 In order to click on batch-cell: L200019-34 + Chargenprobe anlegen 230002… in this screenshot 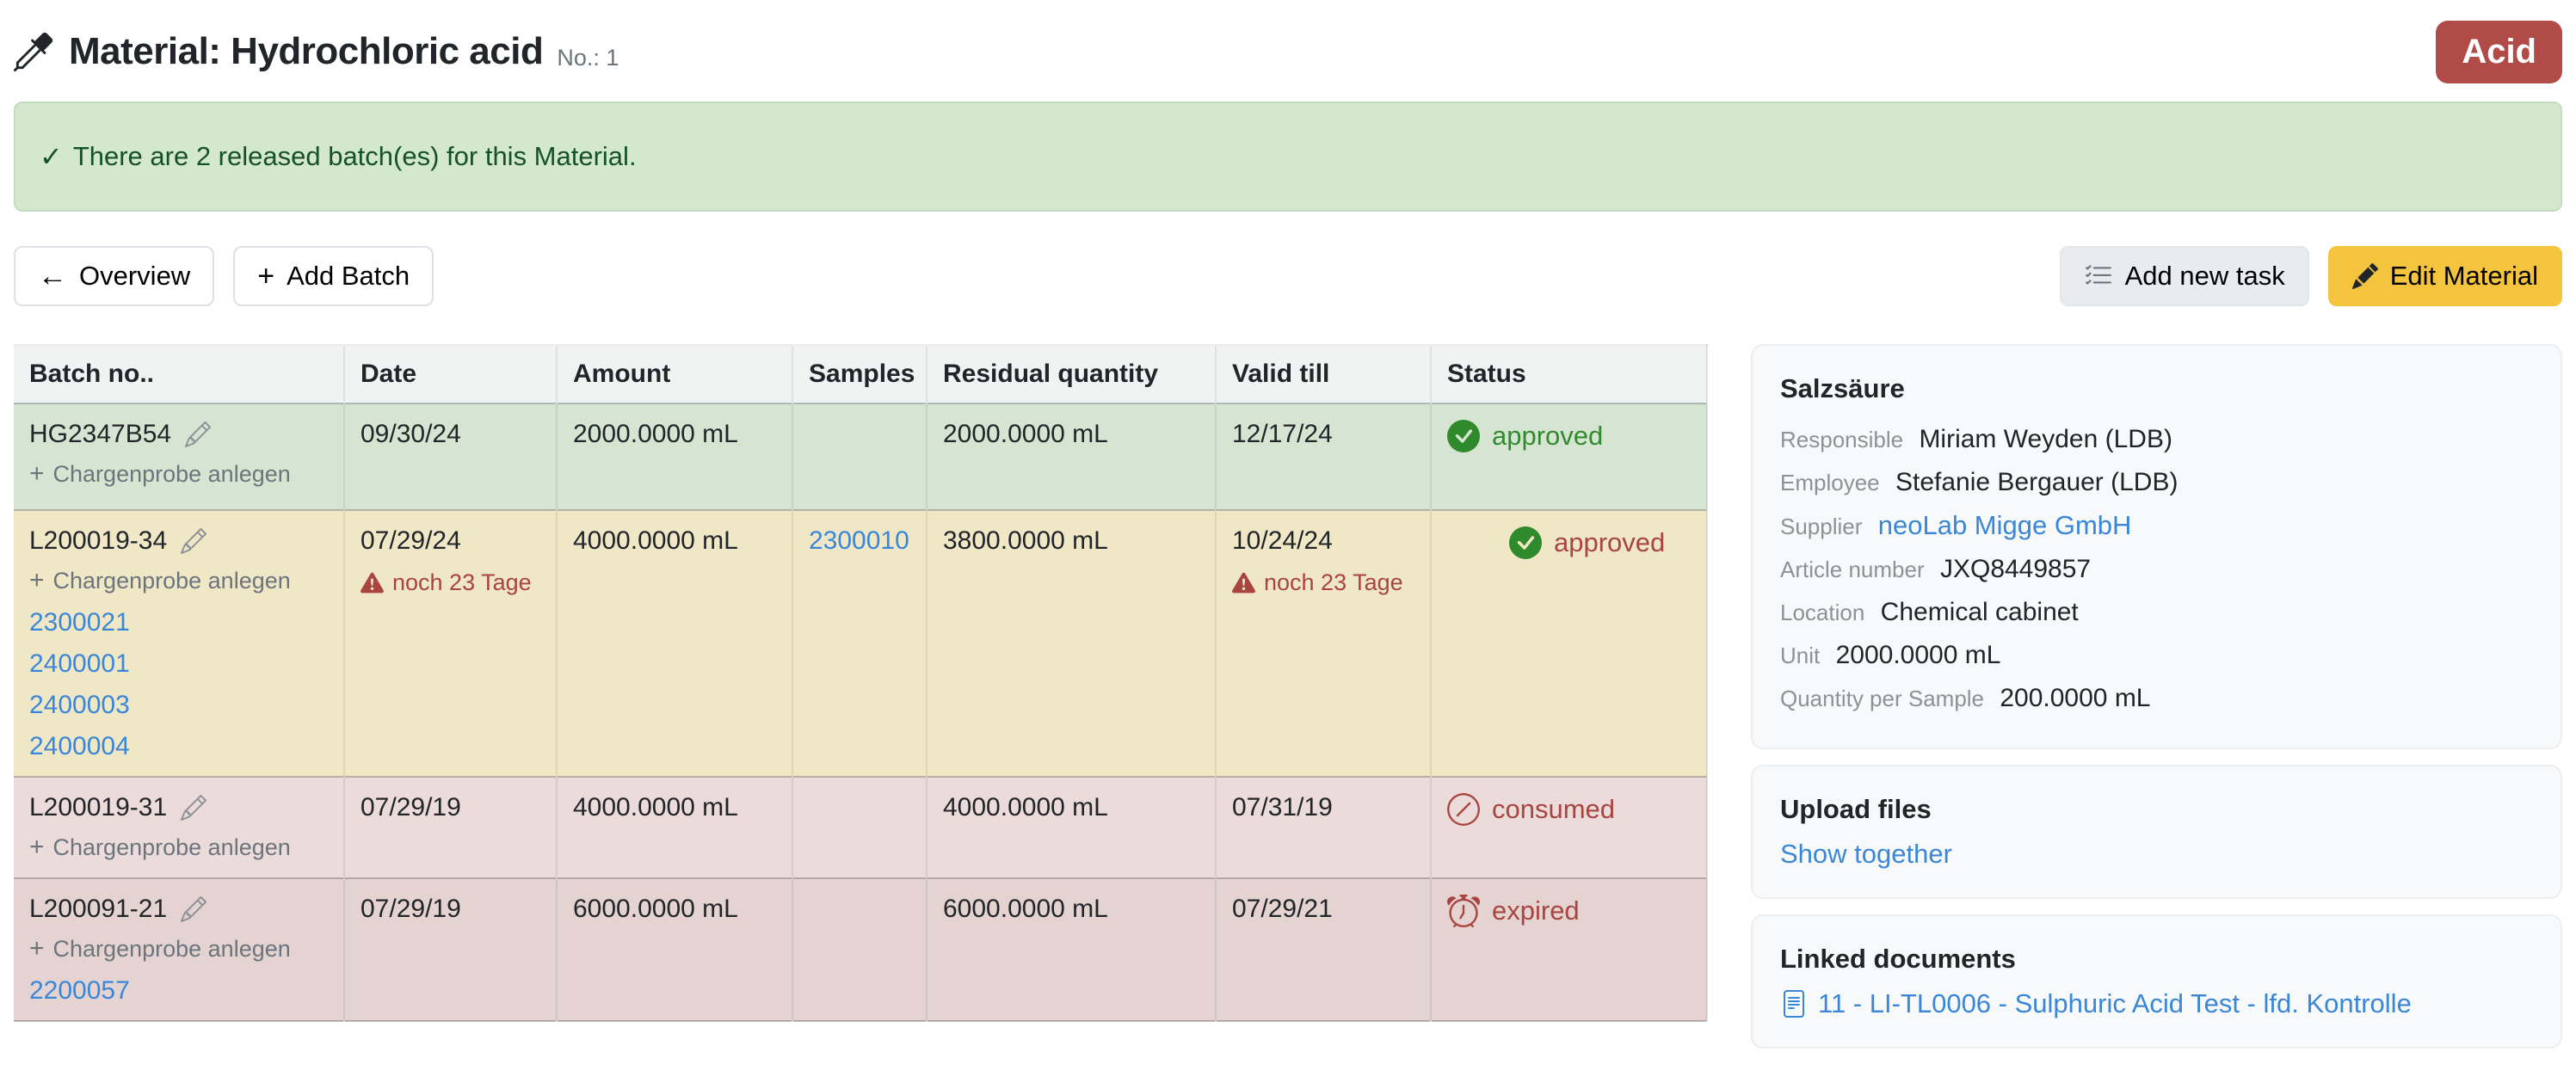, I will do `click(179, 644)`.